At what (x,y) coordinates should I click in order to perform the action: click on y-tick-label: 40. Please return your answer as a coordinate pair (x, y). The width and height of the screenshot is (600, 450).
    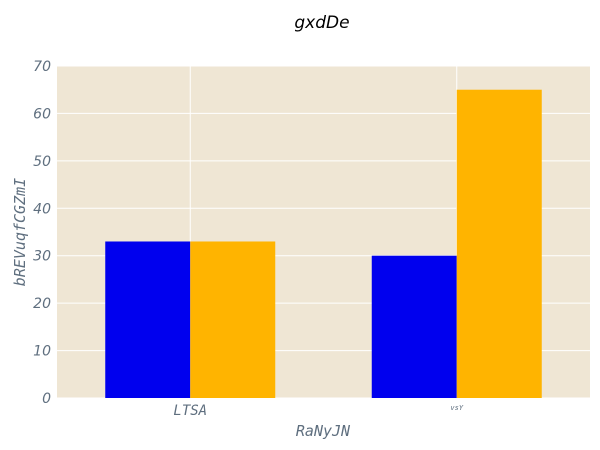
    Looking at the image, I should click on (42, 209).